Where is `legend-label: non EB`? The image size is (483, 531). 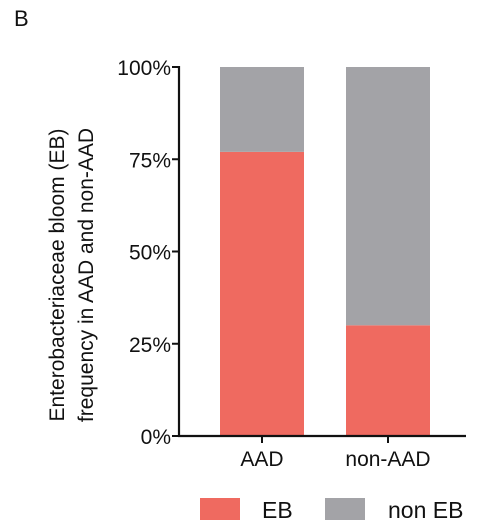 legend-label: non EB is located at coordinates (425, 510).